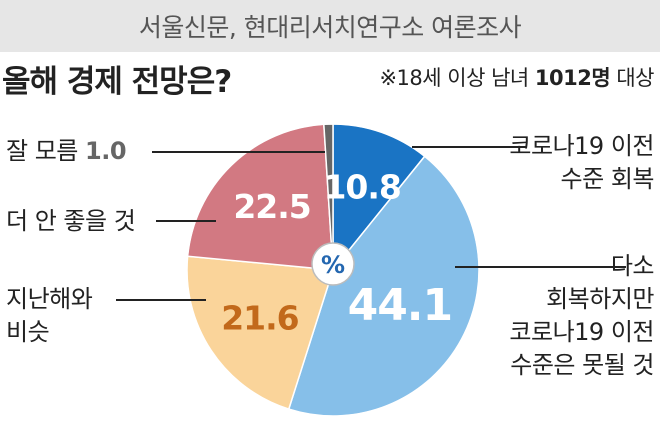  What do you see at coordinates (361, 186) in the screenshot?
I see `pie-value-label-0: 10.8` at bounding box center [361, 186].